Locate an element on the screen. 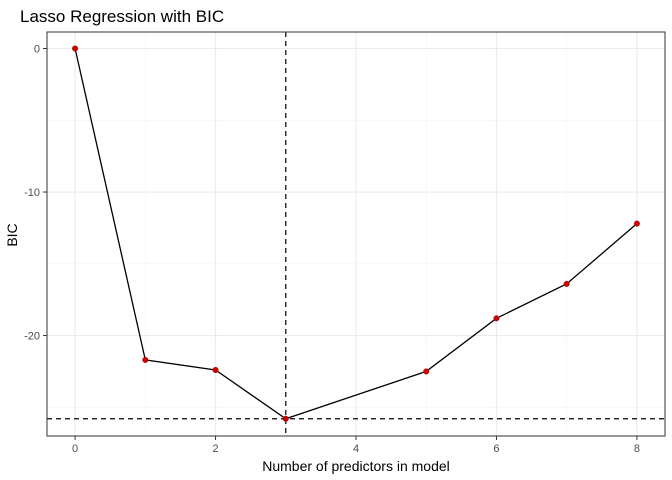 The width and height of the screenshot is (672, 480). x-tick-label: 4 is located at coordinates (356, 449).